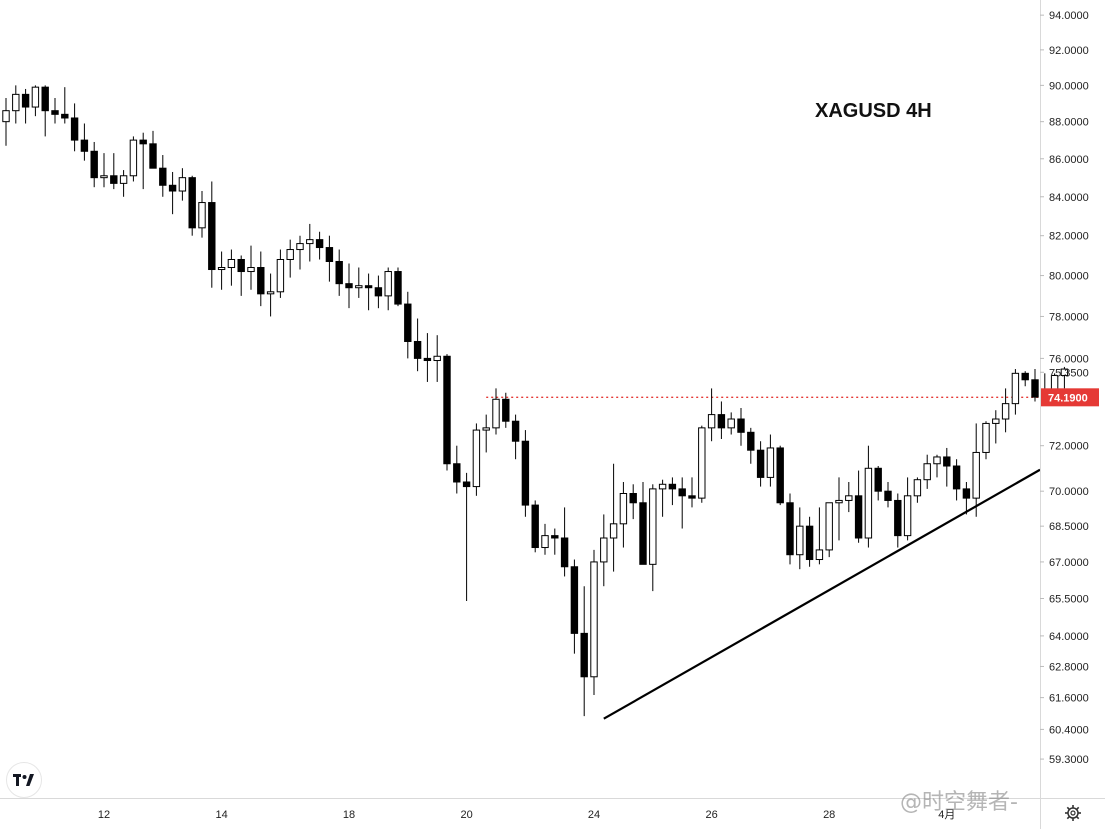 The width and height of the screenshot is (1105, 829). I want to click on trendline, so click(822, 594).